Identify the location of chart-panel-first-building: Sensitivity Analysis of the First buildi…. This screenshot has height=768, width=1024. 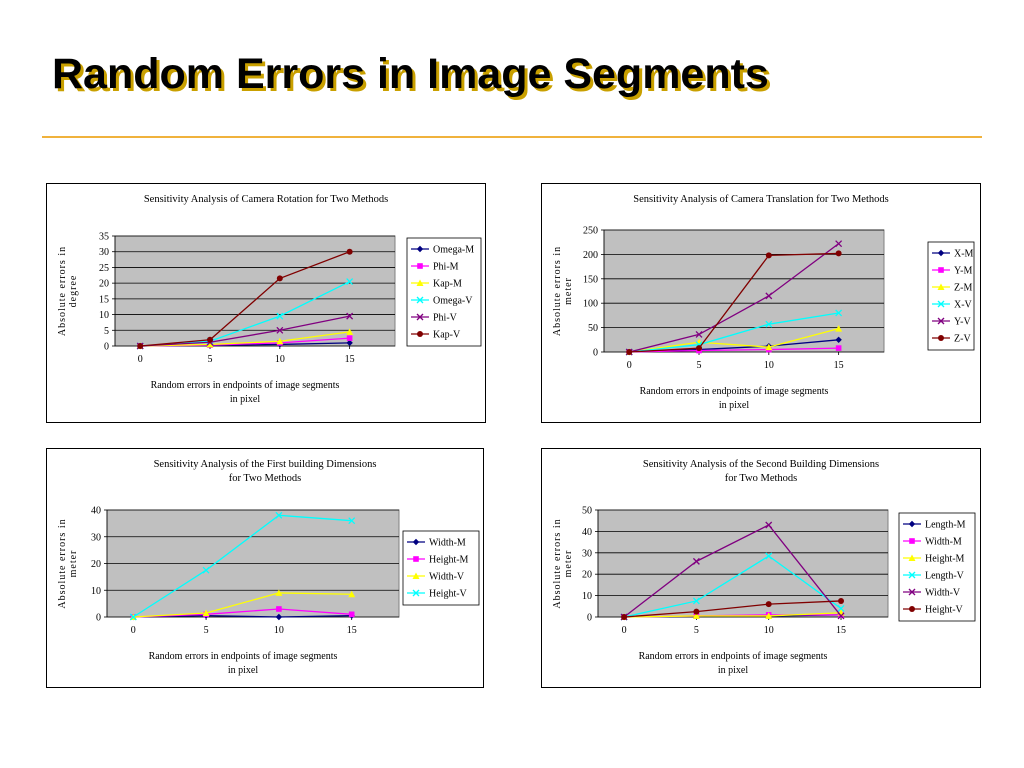
(265, 568).